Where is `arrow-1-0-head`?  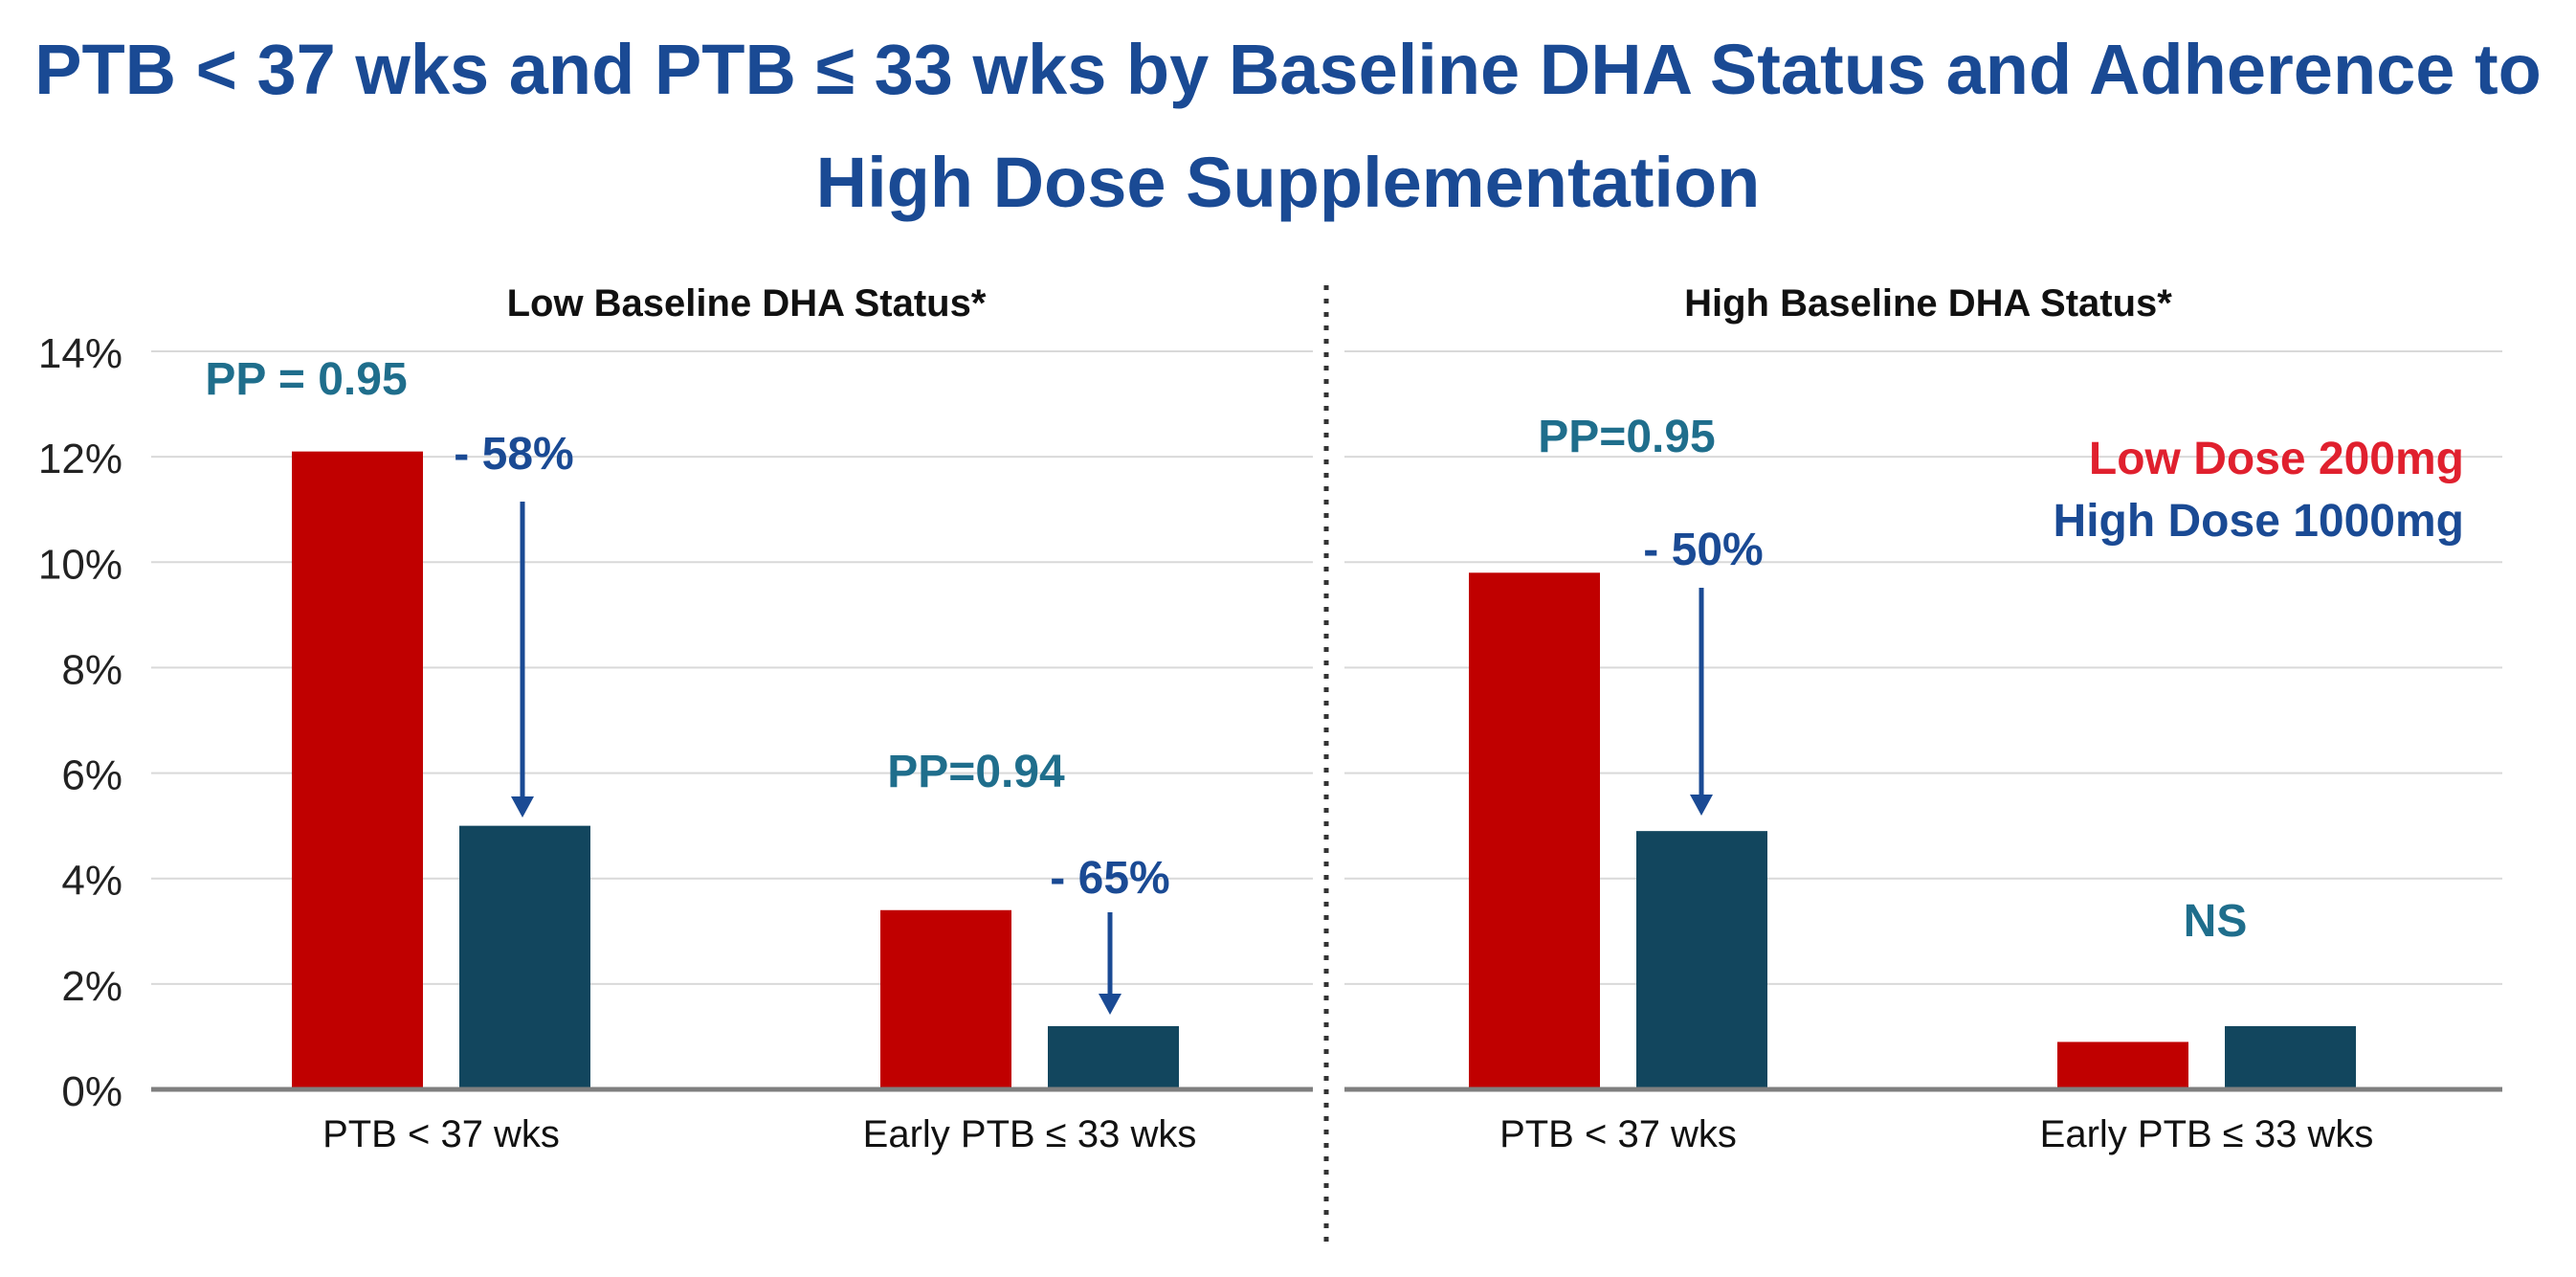 arrow-1-0-head is located at coordinates (1701, 805).